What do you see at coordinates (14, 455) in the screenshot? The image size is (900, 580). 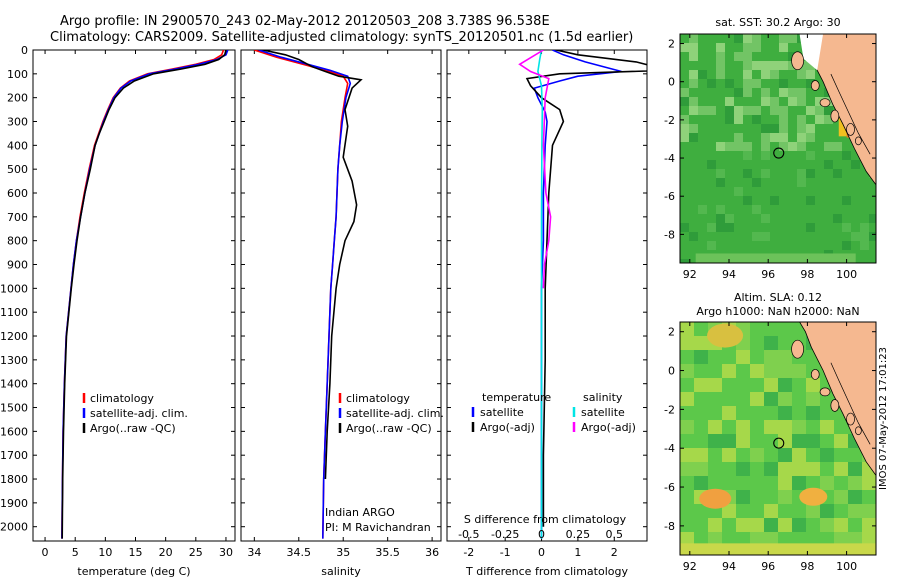 I see `depth-tick-label: 1700` at bounding box center [14, 455].